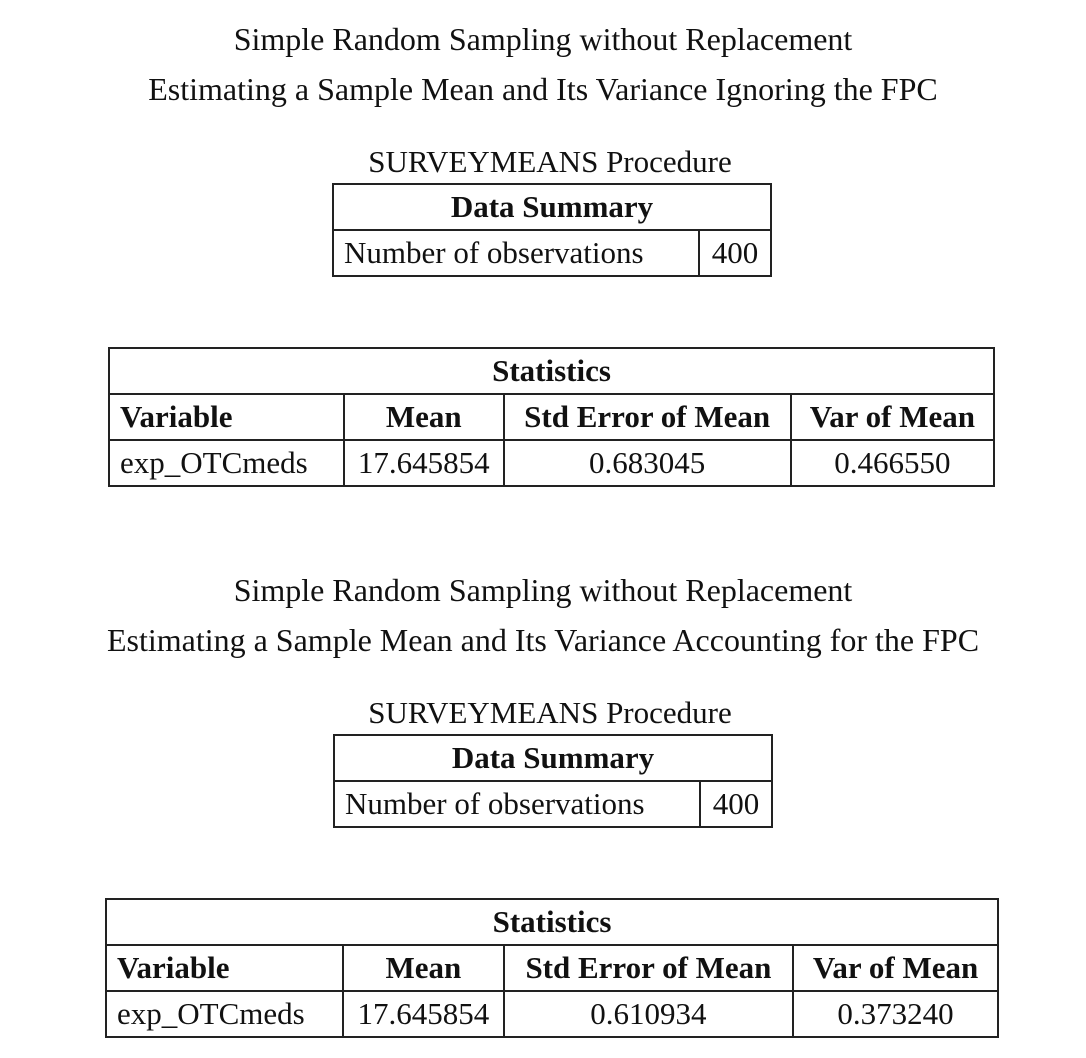 This screenshot has height=1058, width=1086. I want to click on cell-std-error: 0.610934, so click(648, 1014).